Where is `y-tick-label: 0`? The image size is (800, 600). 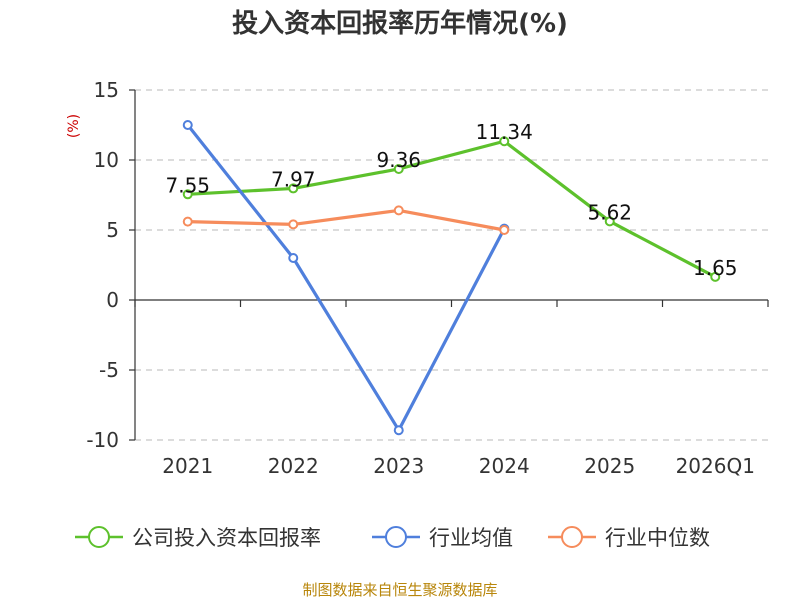
y-tick-label: 0 is located at coordinates (112, 300).